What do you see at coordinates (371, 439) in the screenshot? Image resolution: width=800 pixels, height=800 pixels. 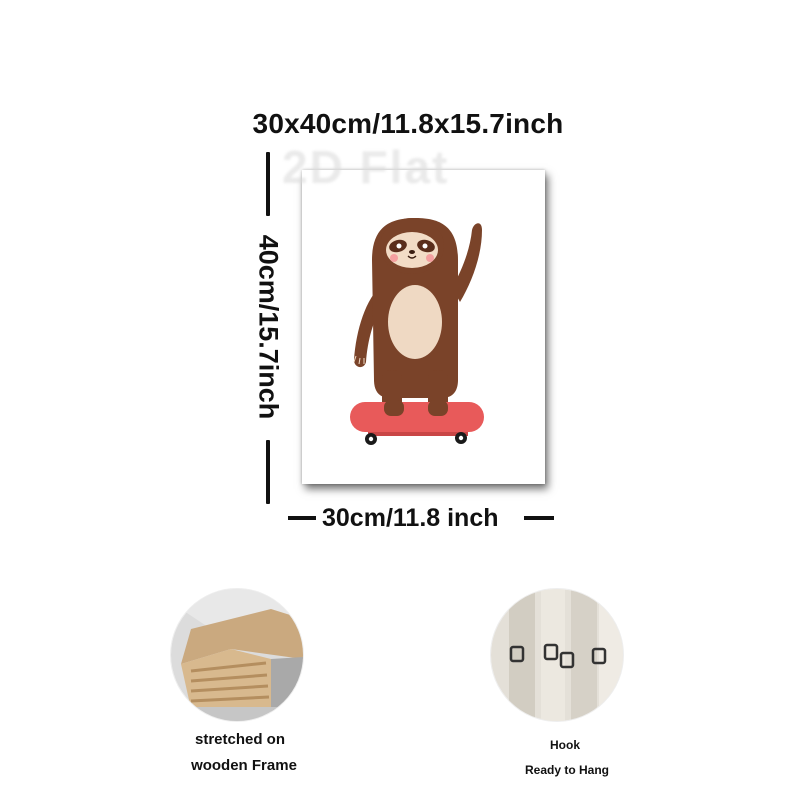 I see `wheel-hub-left` at bounding box center [371, 439].